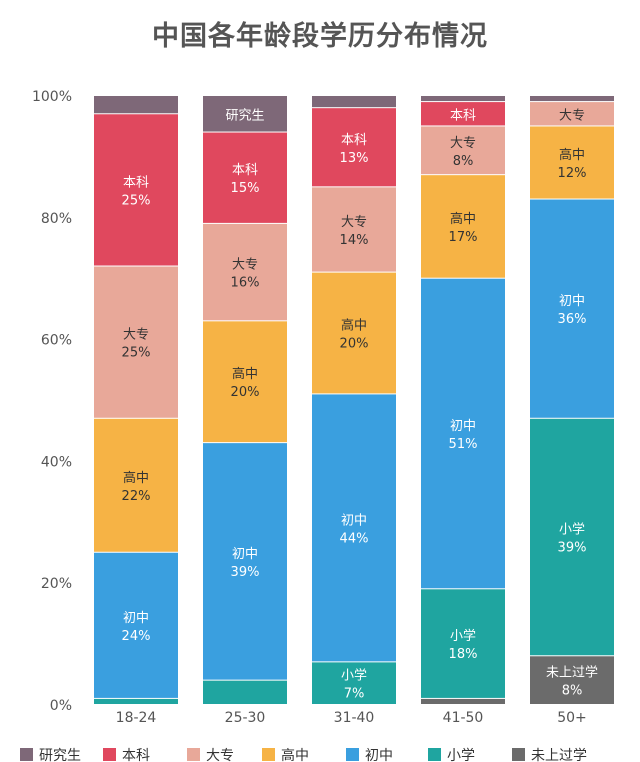 The image size is (640, 762). What do you see at coordinates (245, 718) in the screenshot?
I see `x-tick-label: 25-30` at bounding box center [245, 718].